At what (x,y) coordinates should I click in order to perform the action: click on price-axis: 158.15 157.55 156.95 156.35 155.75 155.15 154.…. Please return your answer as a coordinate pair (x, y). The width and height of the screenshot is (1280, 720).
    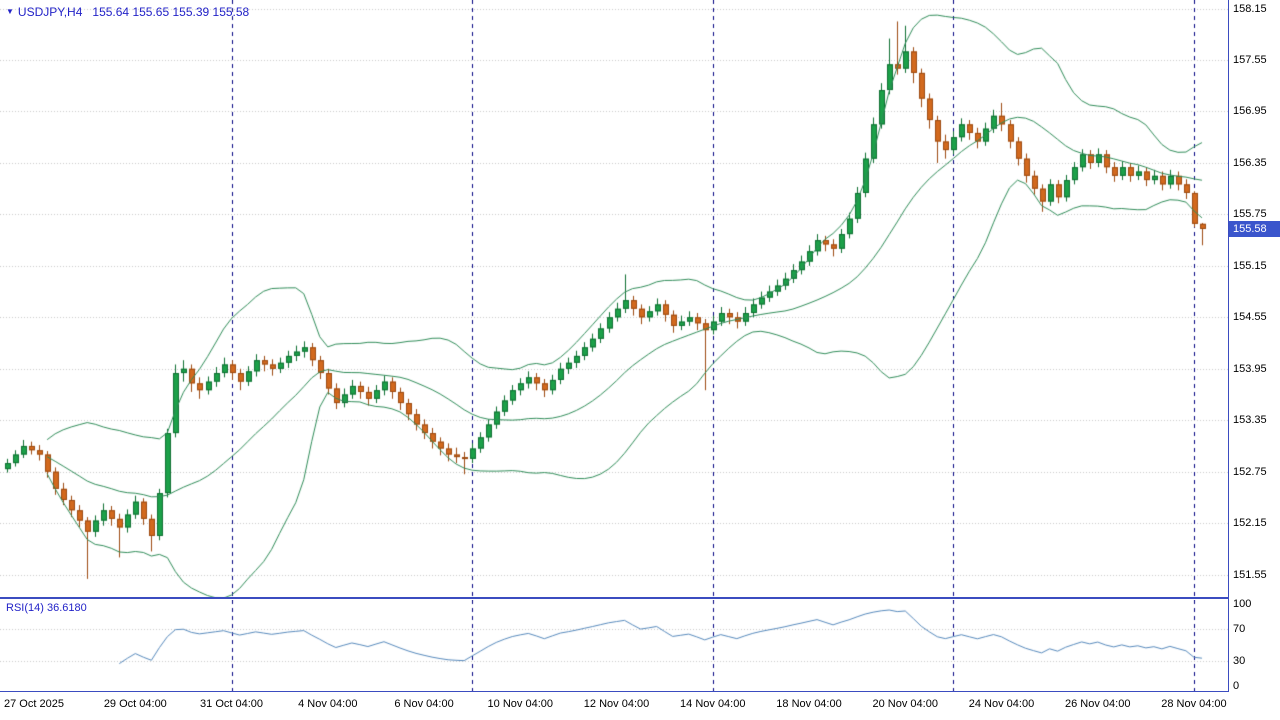
    Looking at the image, I should click on (1254, 299).